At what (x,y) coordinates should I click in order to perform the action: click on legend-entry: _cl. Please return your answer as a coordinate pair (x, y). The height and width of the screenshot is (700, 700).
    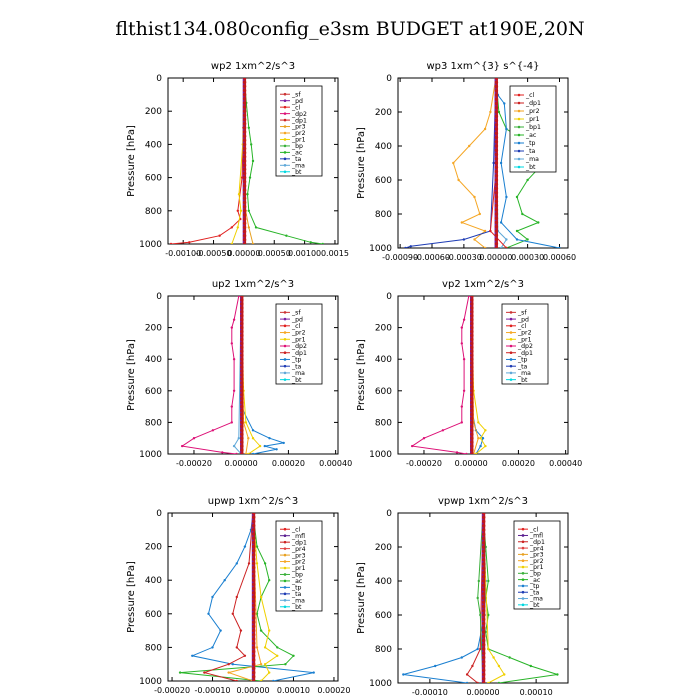
    Looking at the image, I should click on (521, 326).